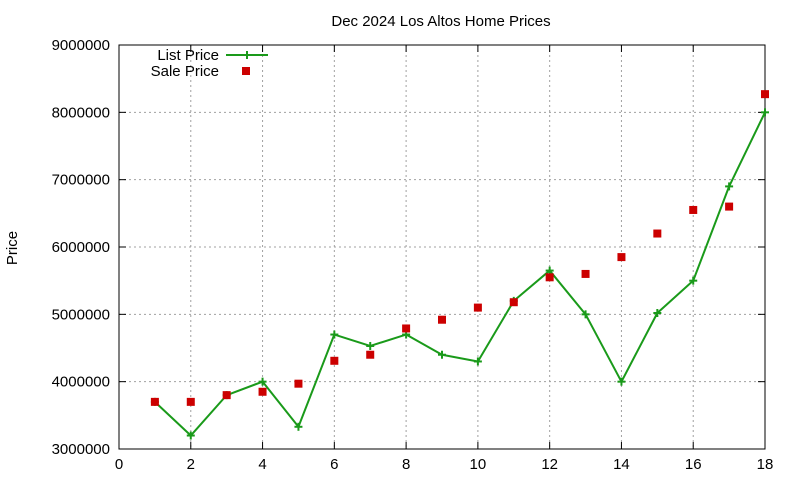 This screenshot has width=800, height=480. Describe the element at coordinates (81, 180) in the screenshot. I see `y-tick-label: 7000000` at that location.